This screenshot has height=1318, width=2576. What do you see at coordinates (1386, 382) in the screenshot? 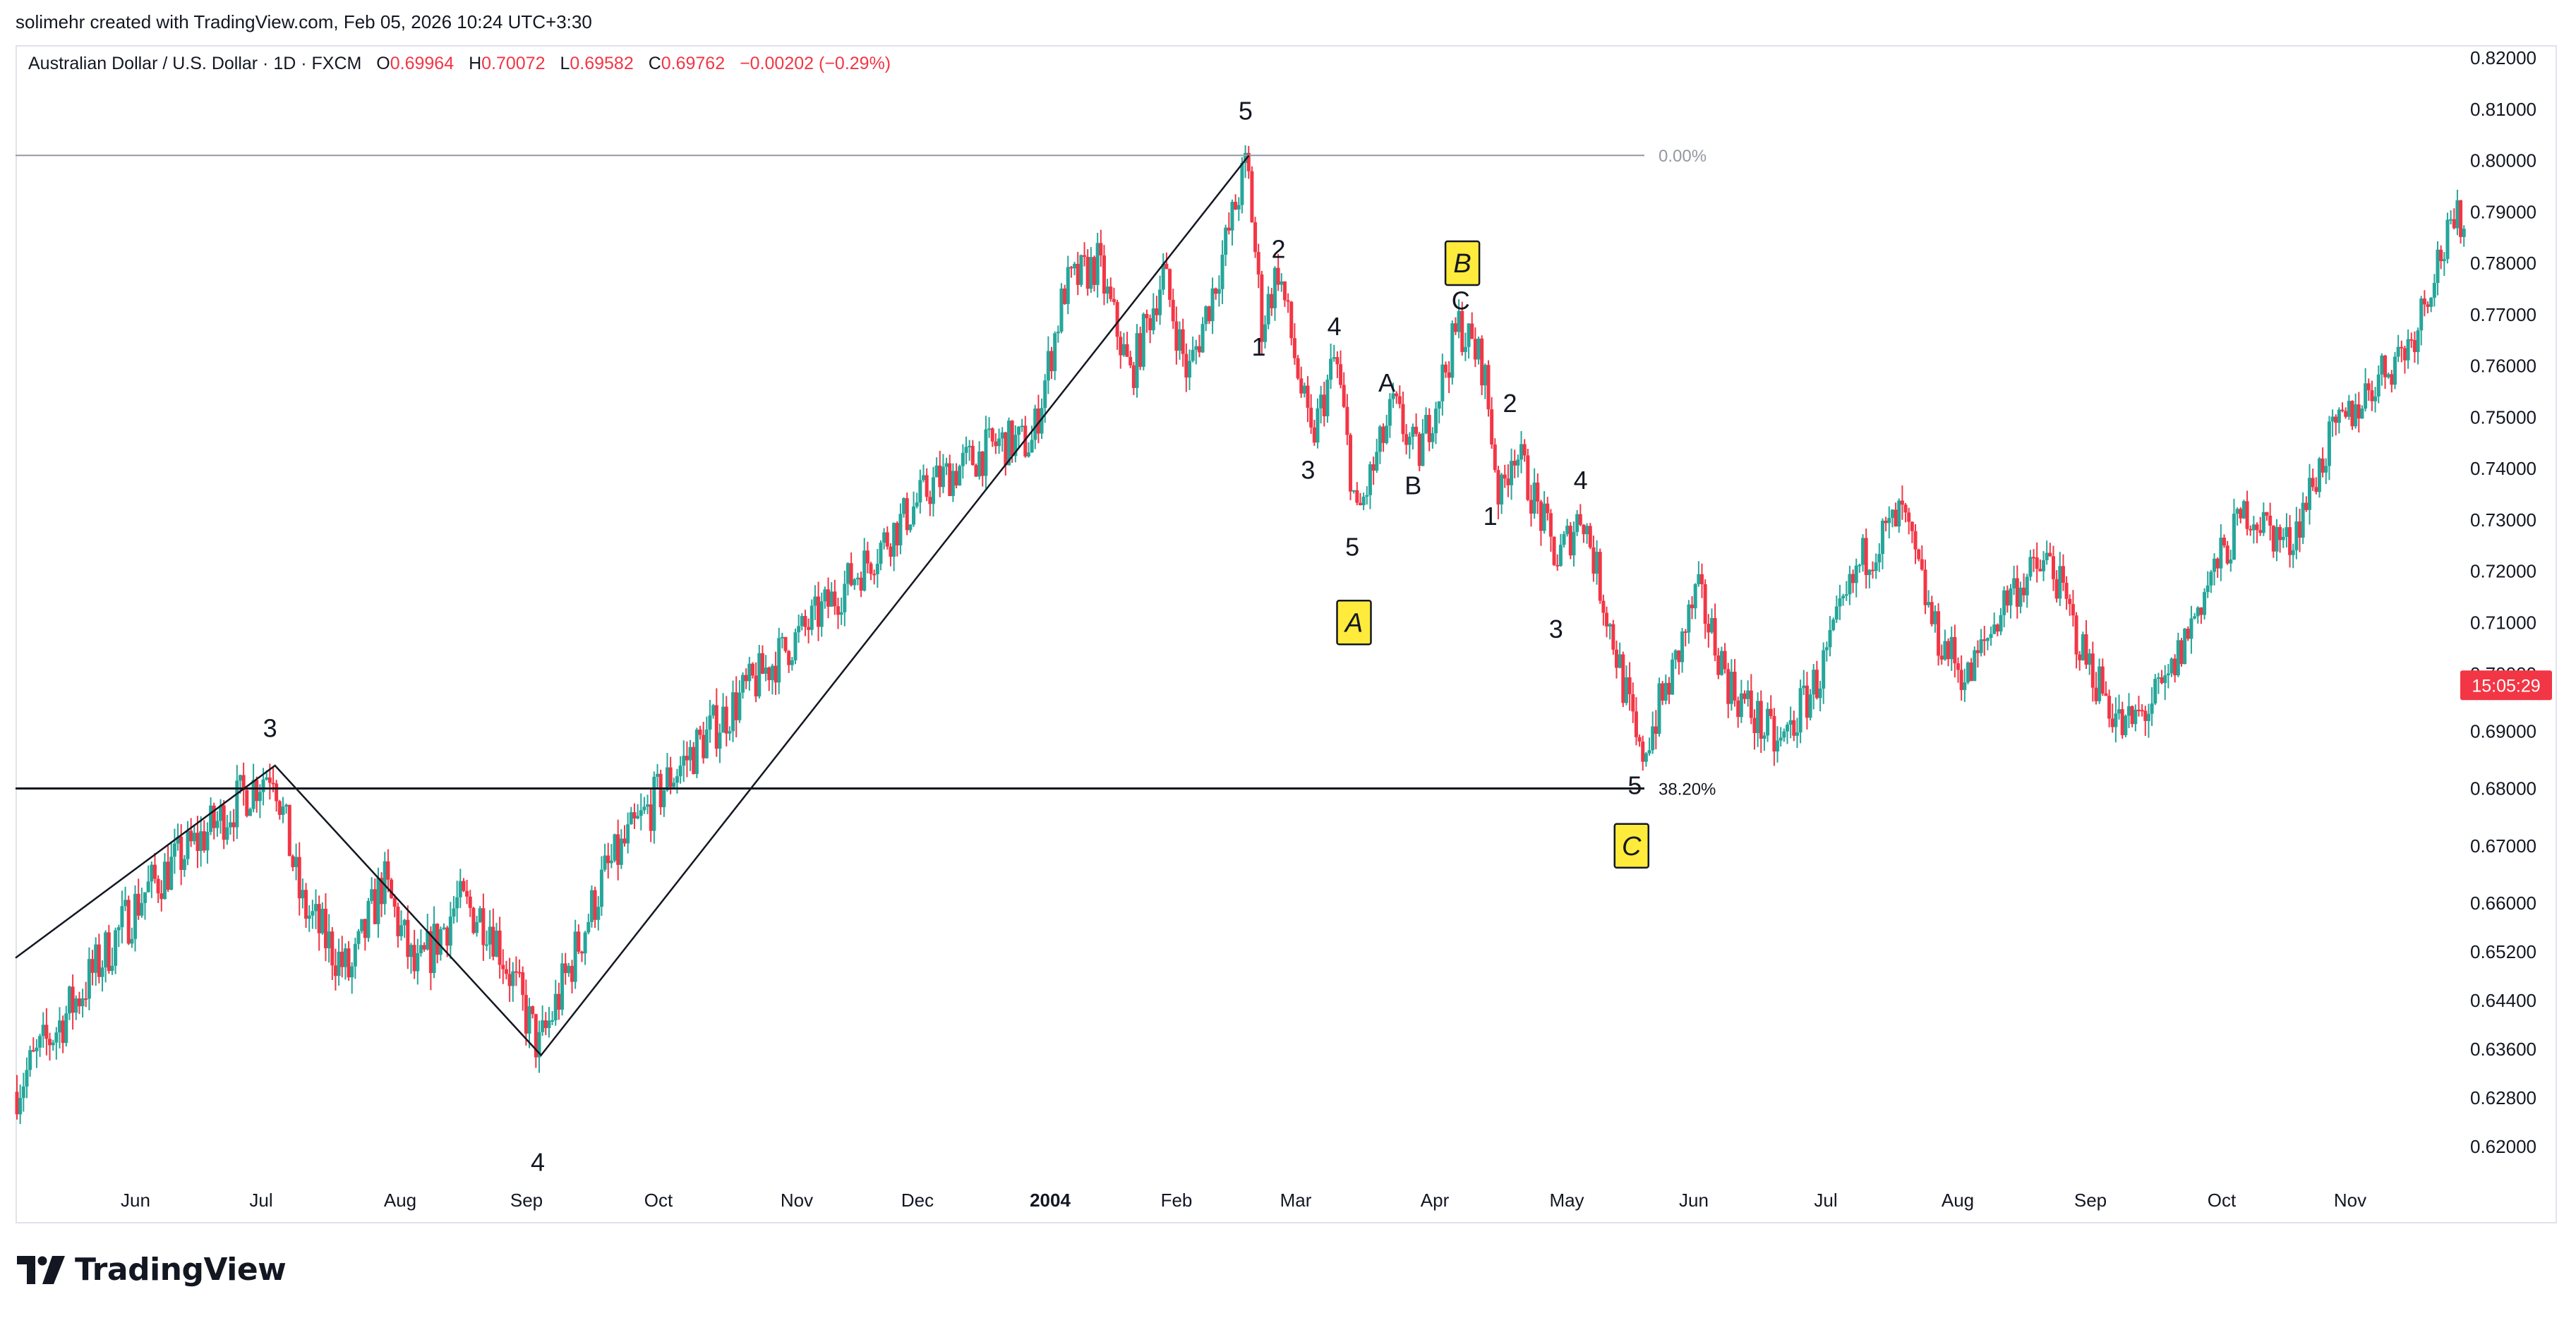
I see `wave-label: A` at bounding box center [1386, 382].